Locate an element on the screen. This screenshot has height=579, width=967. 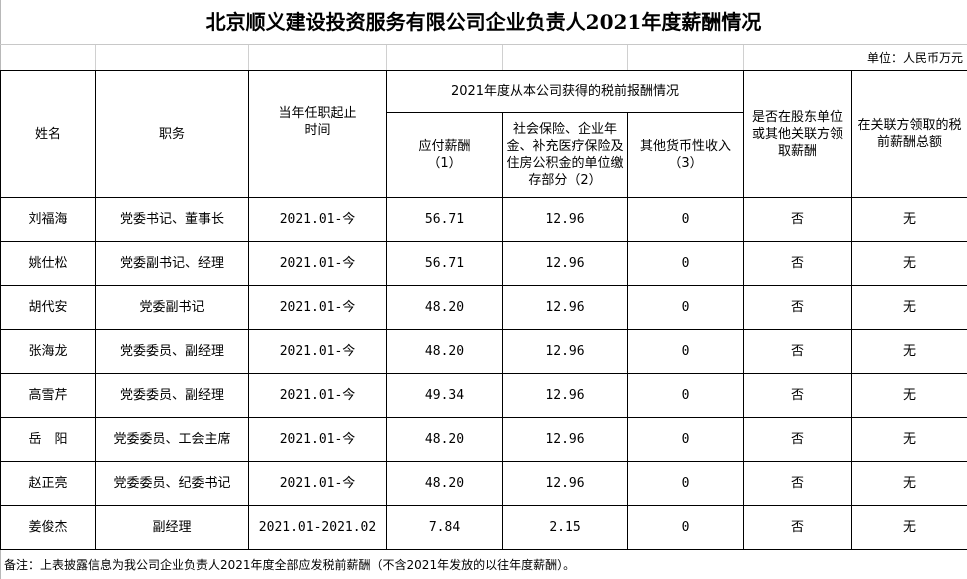
header-salary: 应付薪酬（1） is located at coordinates (444, 155).